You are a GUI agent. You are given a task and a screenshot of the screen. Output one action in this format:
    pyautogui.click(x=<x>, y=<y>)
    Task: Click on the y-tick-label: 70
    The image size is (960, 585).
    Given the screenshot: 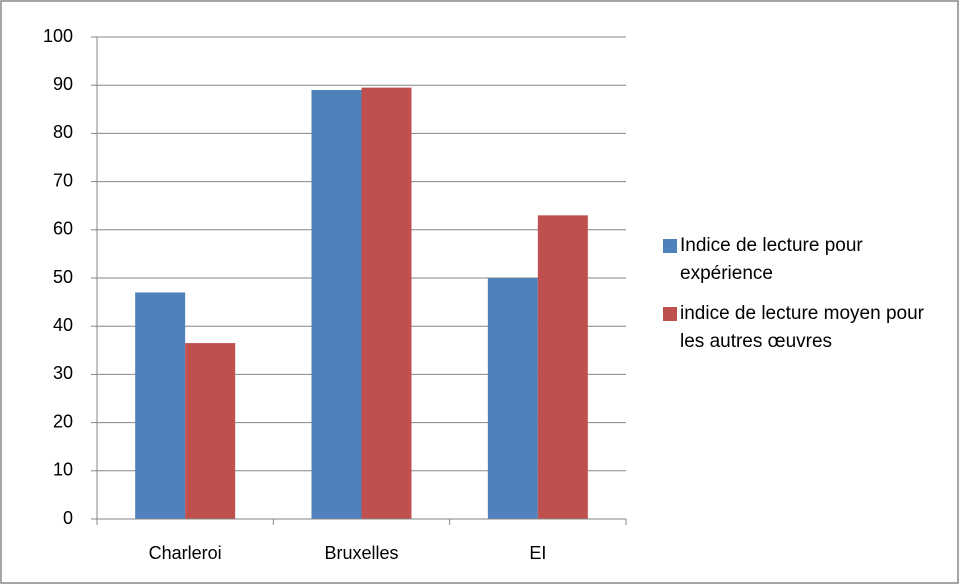 What is the action you would take?
    pyautogui.click(x=63, y=180)
    